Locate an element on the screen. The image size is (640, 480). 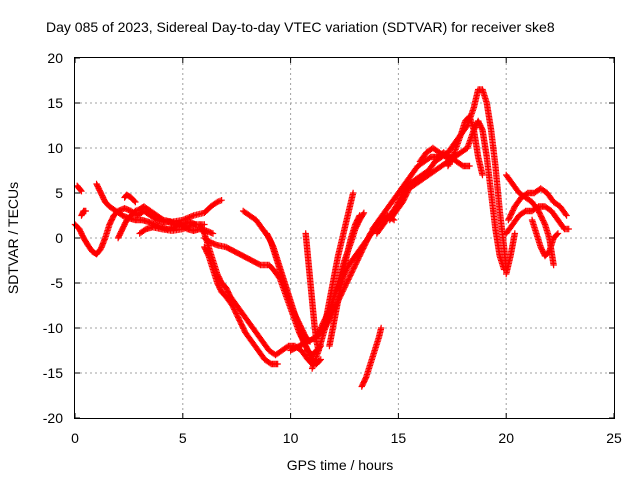
y-tick-label: 10 is located at coordinates (55, 148).